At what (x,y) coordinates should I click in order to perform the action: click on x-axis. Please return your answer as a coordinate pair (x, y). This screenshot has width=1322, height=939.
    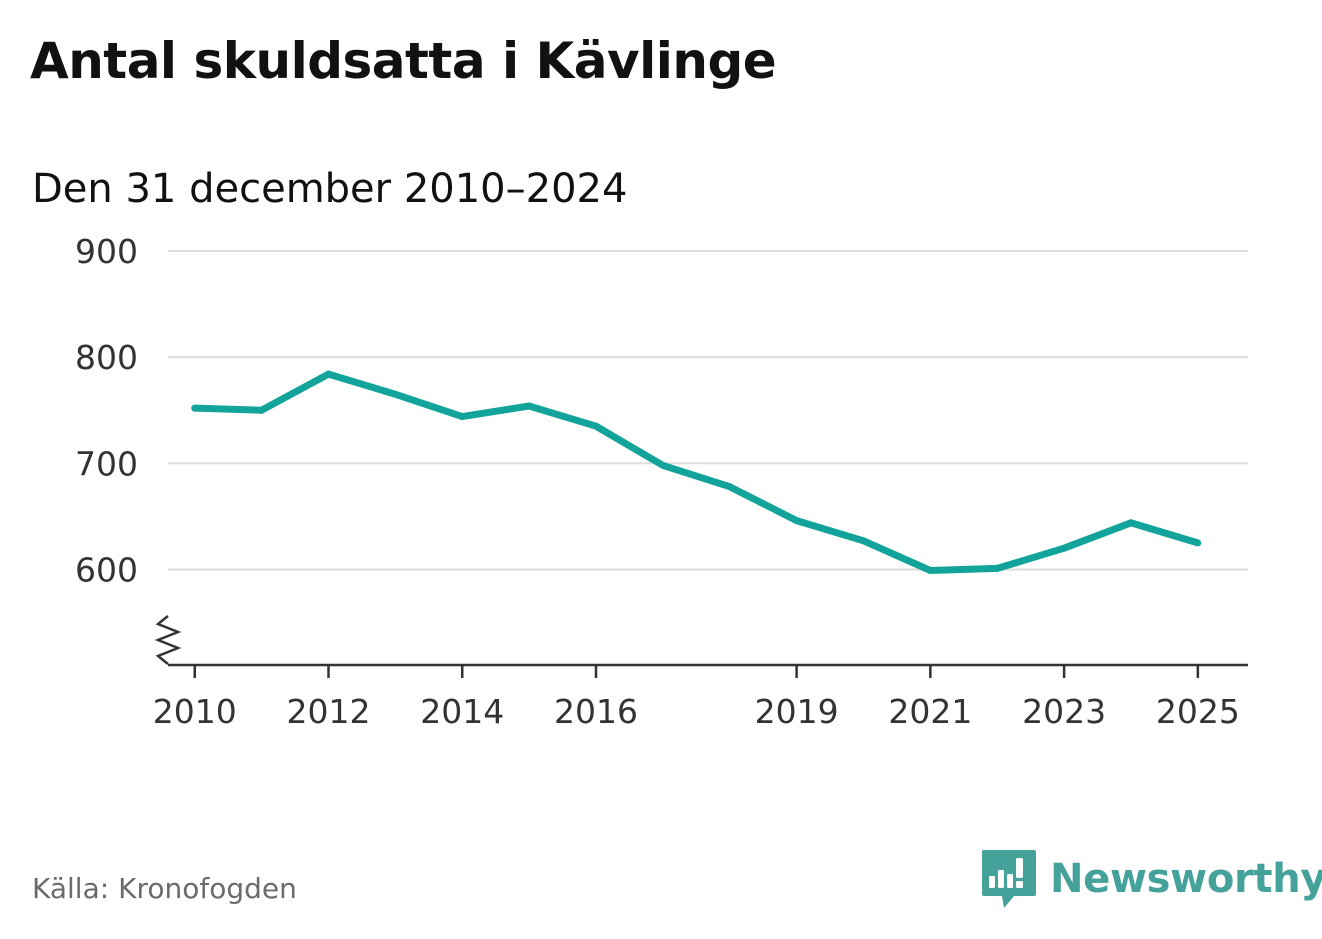
    Looking at the image, I should click on (708, 670).